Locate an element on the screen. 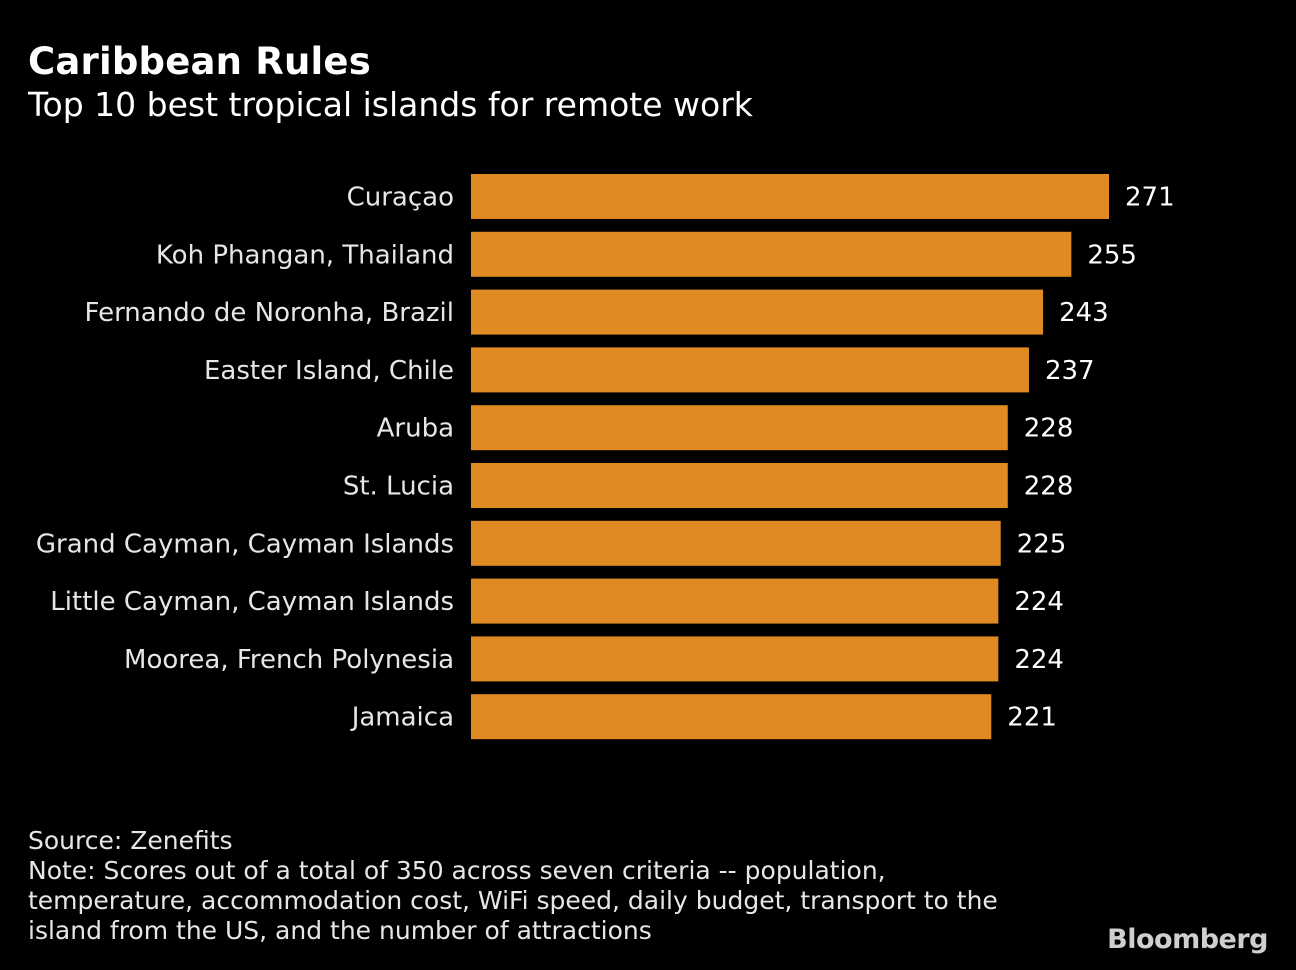 The image size is (1296, 970). bloomberg-logo: Bloomberg is located at coordinates (1187, 939).